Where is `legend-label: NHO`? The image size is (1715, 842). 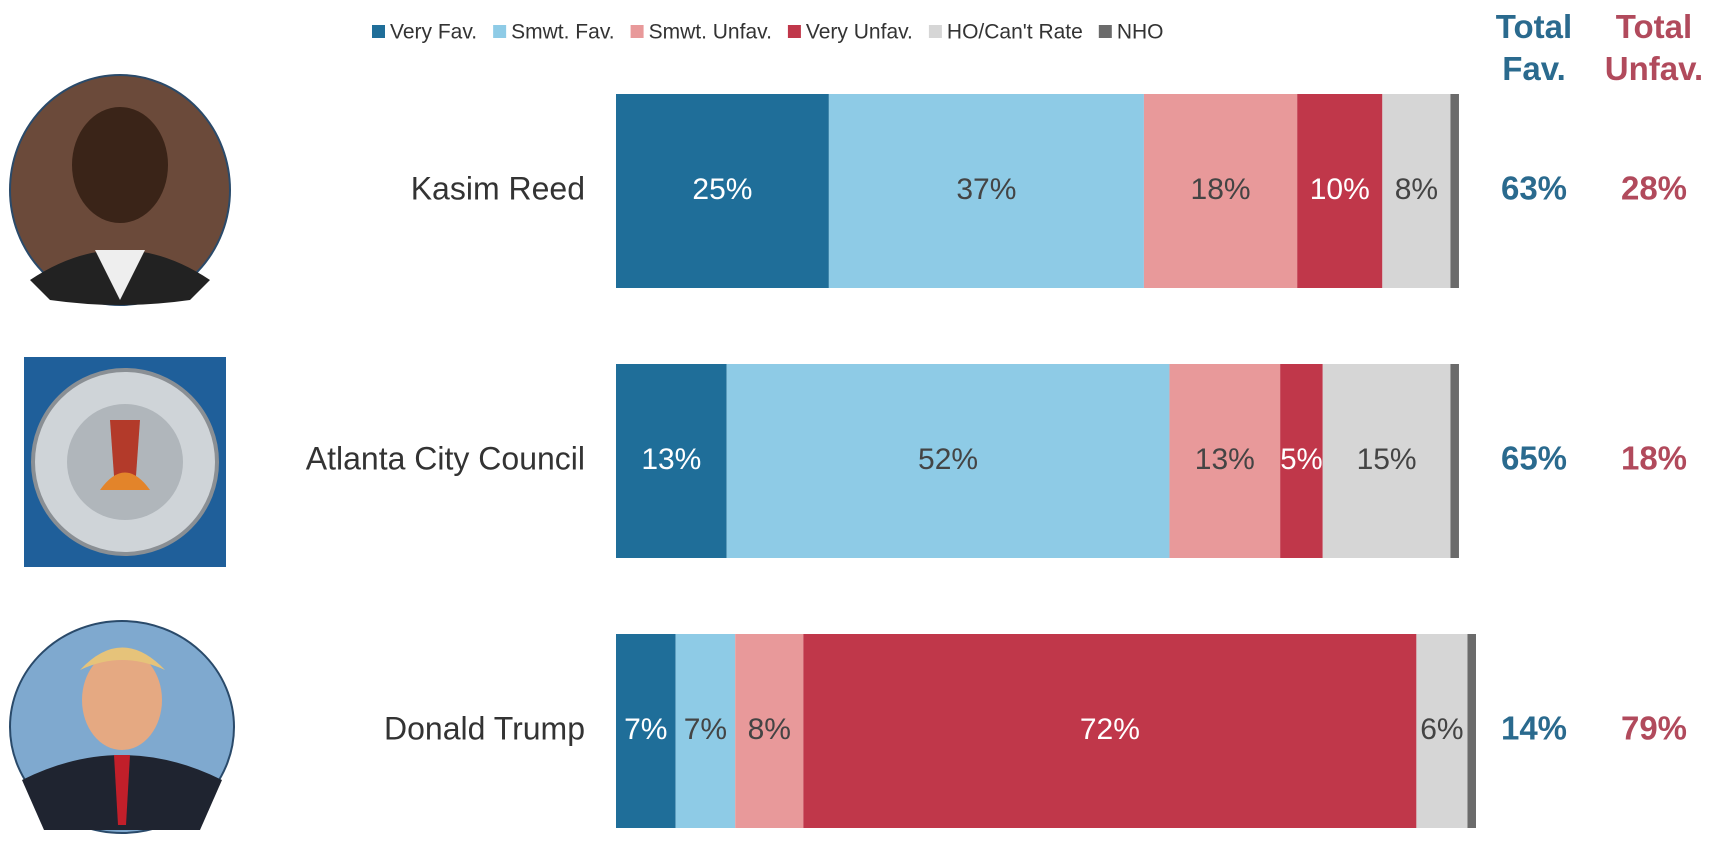
legend-label: NHO is located at coordinates (1140, 32).